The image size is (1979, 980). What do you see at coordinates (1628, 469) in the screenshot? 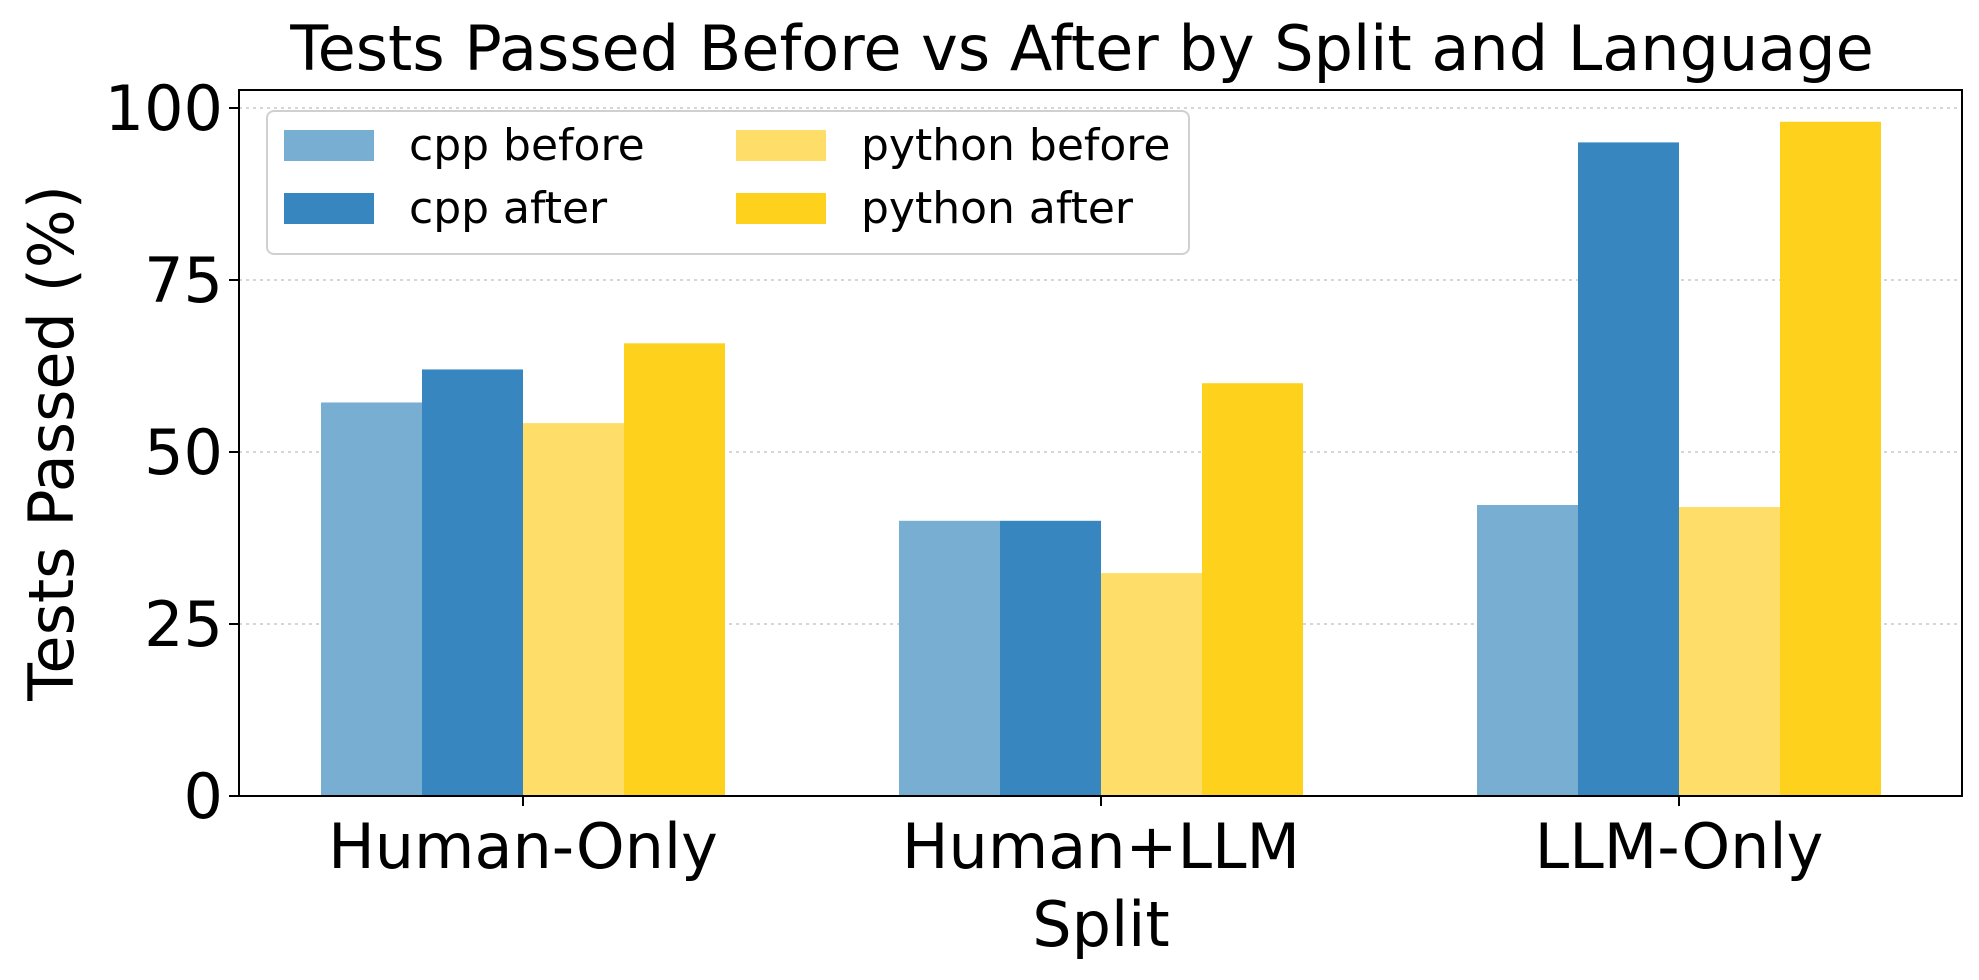
I see `bar-cpp-after-llm-only` at bounding box center [1628, 469].